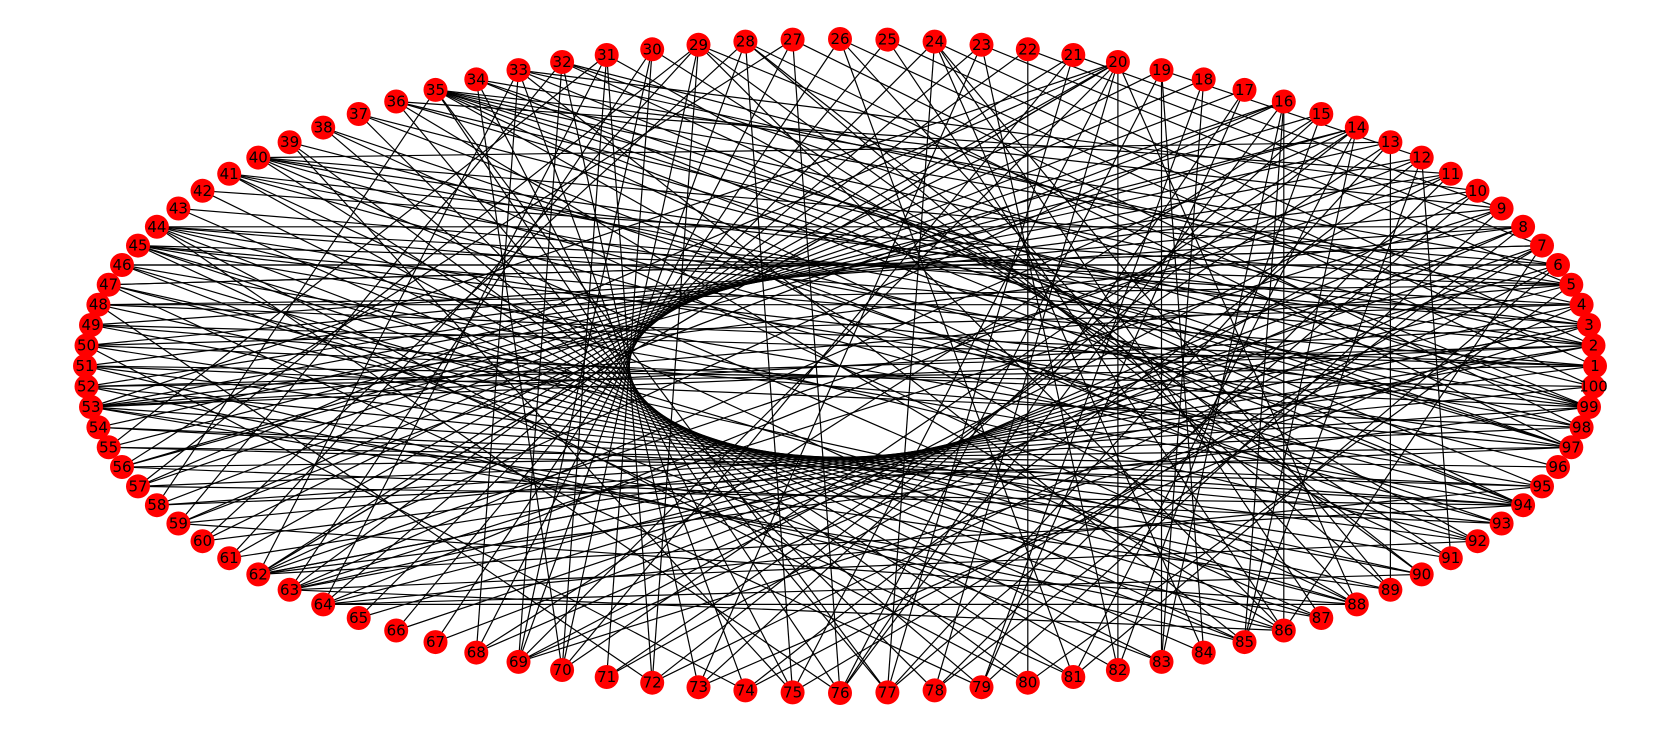 The height and width of the screenshot is (746, 1679). I want to click on node-31: 31, so click(606, 55).